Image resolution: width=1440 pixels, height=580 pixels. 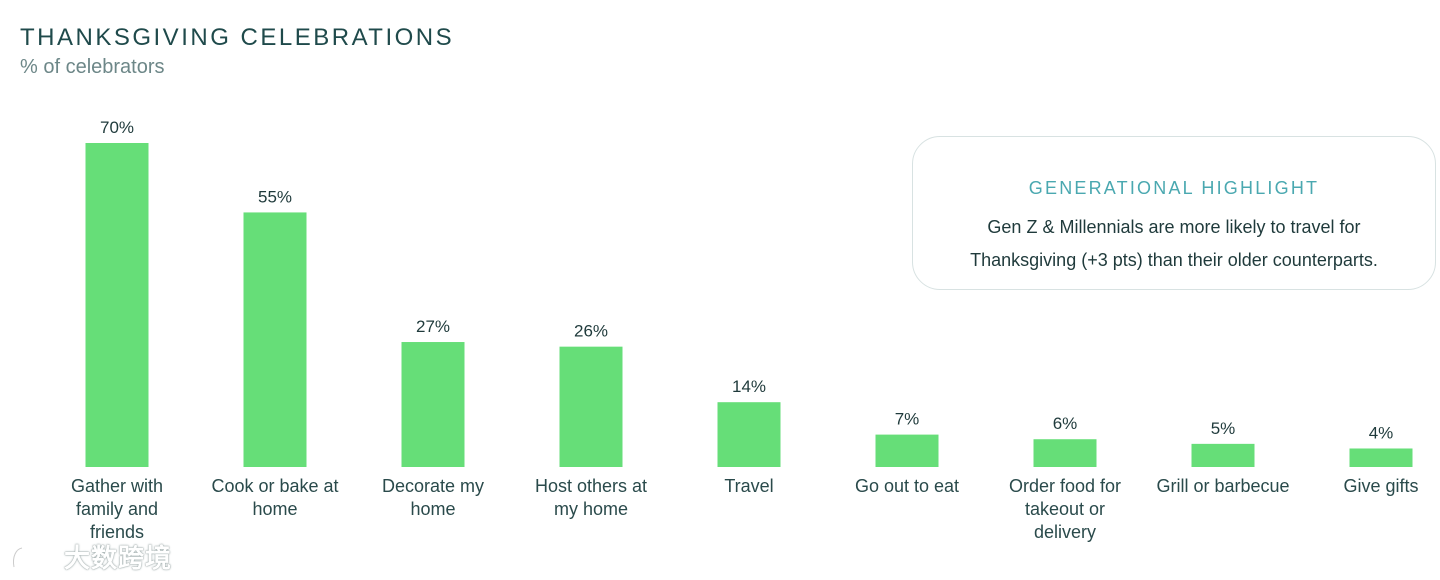 What do you see at coordinates (433, 326) in the screenshot?
I see `bar-value-label: 27%` at bounding box center [433, 326].